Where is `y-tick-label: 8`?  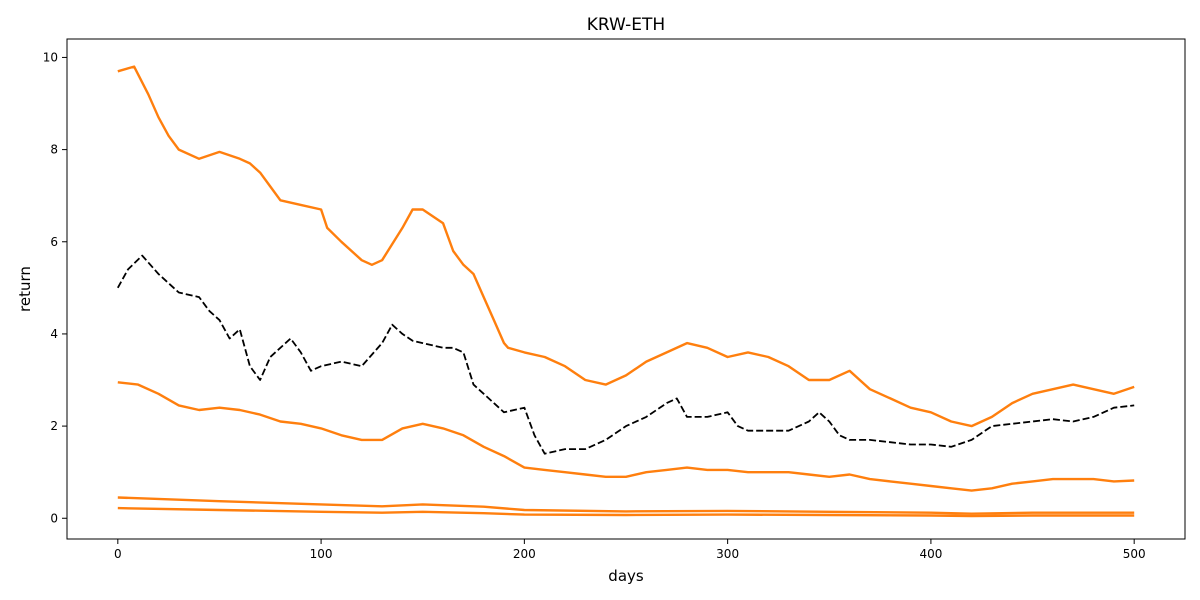
y-tick-label: 8 is located at coordinates (54, 150).